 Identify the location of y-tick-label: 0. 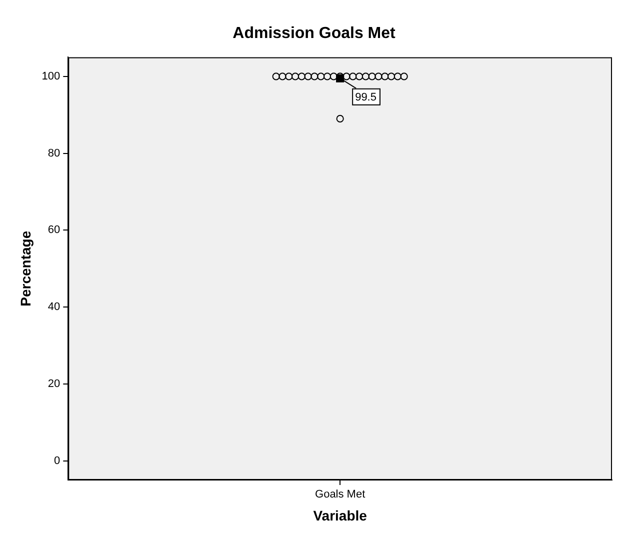
(57, 460).